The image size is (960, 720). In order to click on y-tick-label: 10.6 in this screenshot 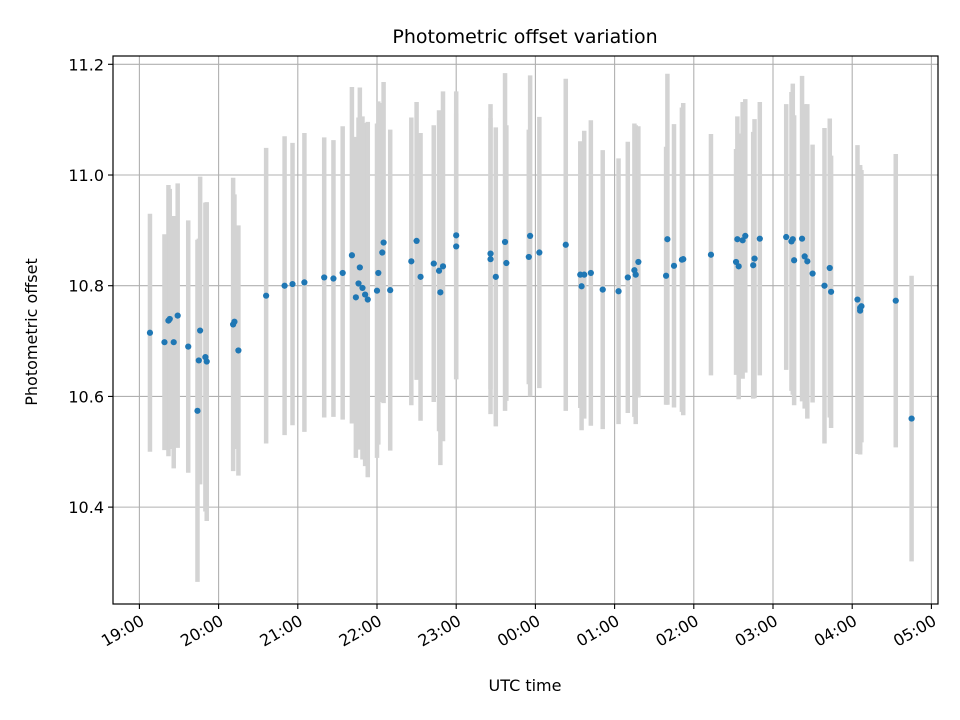, I will do `click(86, 396)`.